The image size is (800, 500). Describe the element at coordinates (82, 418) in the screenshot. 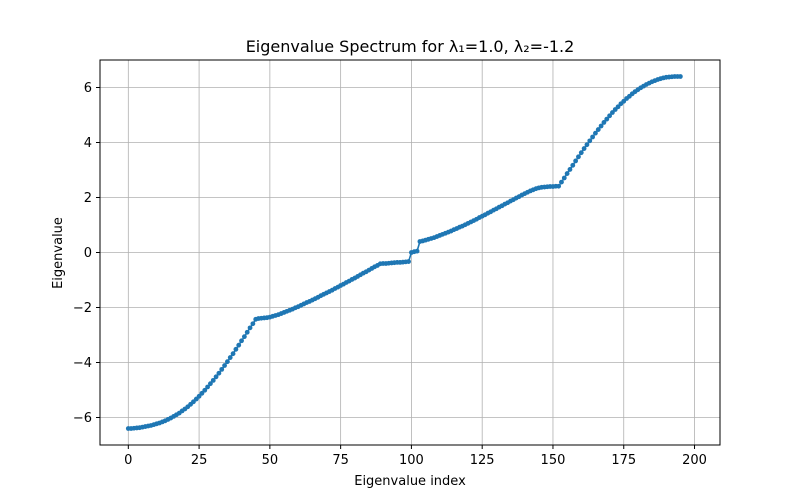

I see `y-tick-label: −6` at that location.